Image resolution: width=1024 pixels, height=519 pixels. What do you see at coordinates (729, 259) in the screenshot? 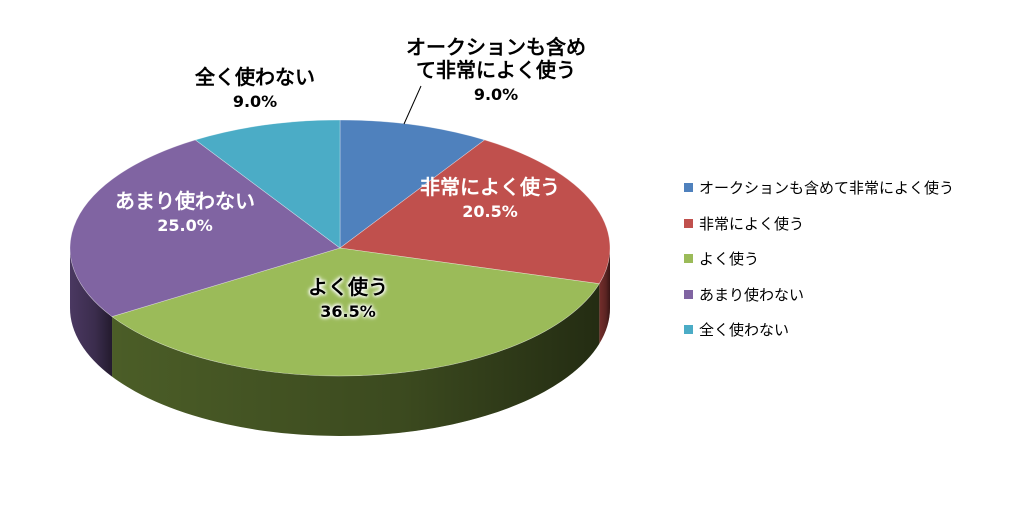
I see `legend-label-often: よく使う` at bounding box center [729, 259].